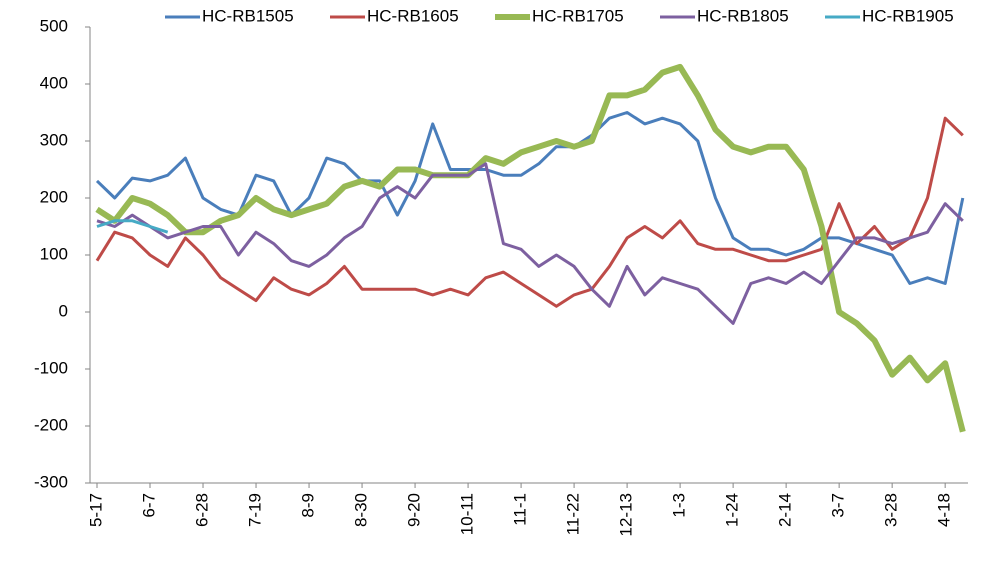 Image resolution: width=1003 pixels, height=568 pixels. I want to click on x-tick-label: 1-3, so click(679, 505).